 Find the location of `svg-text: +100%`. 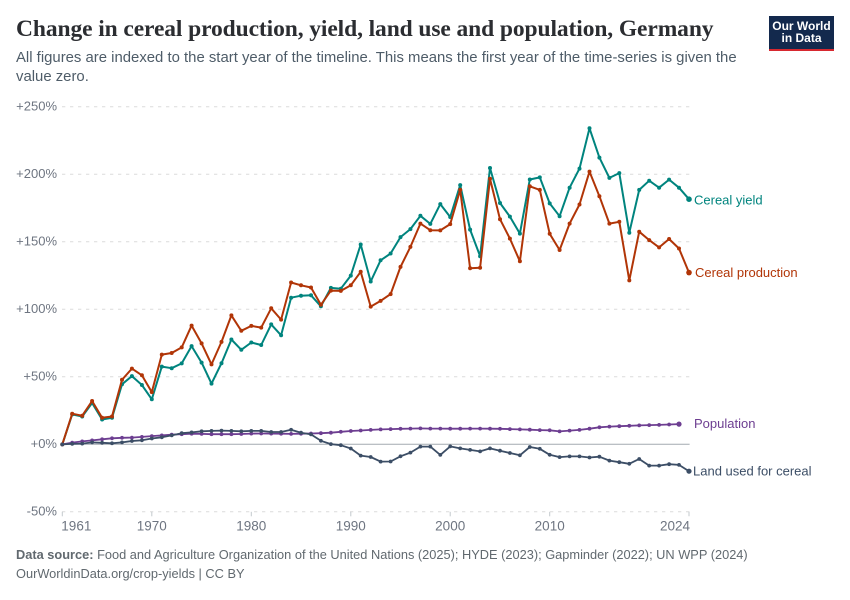

svg-text: +100% is located at coordinates (36, 308).